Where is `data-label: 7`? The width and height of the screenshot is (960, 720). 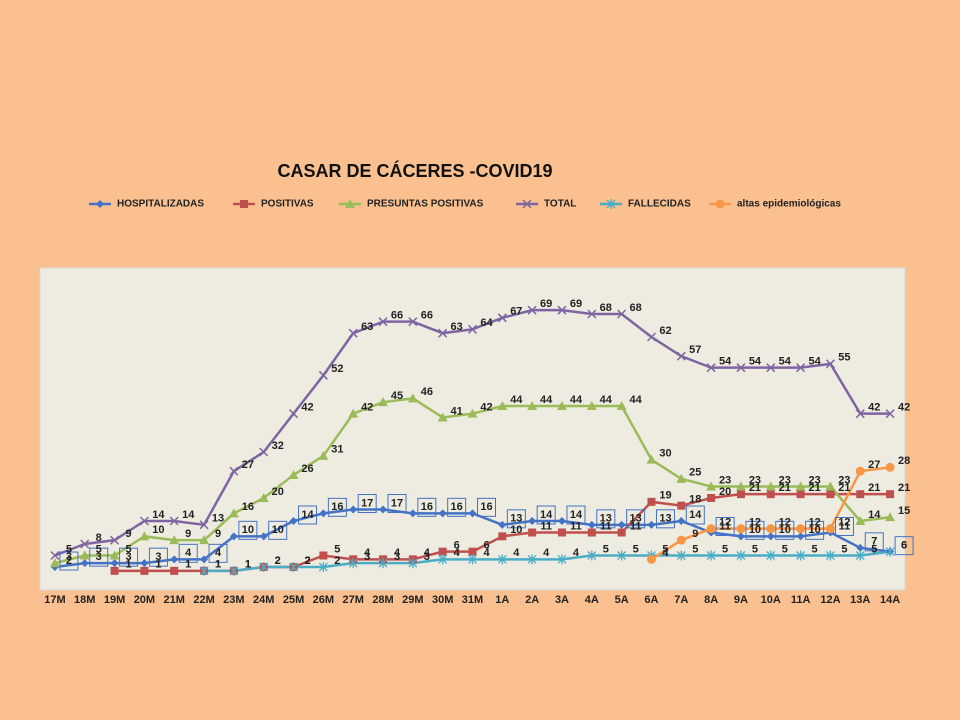
data-label: 7 is located at coordinates (874, 542).